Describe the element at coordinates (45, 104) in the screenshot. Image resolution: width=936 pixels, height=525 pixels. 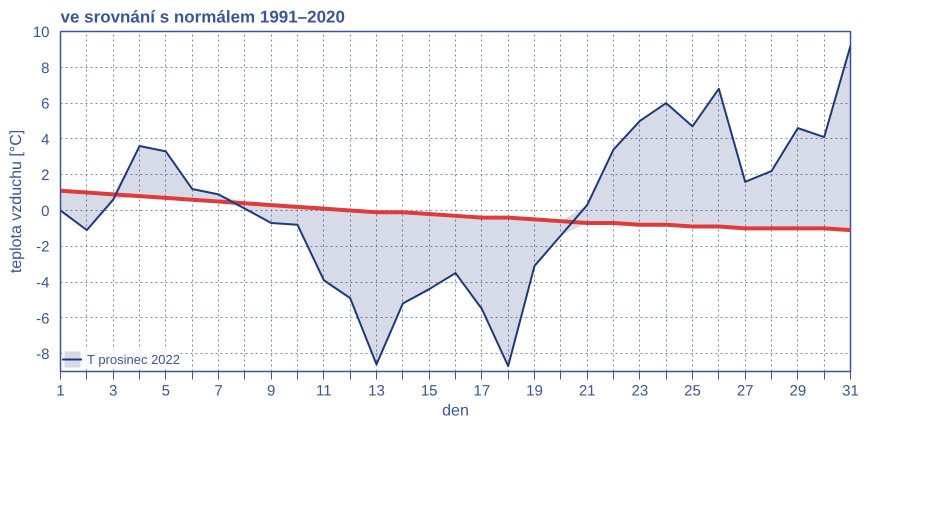
I see `y-tick-label: 6` at that location.